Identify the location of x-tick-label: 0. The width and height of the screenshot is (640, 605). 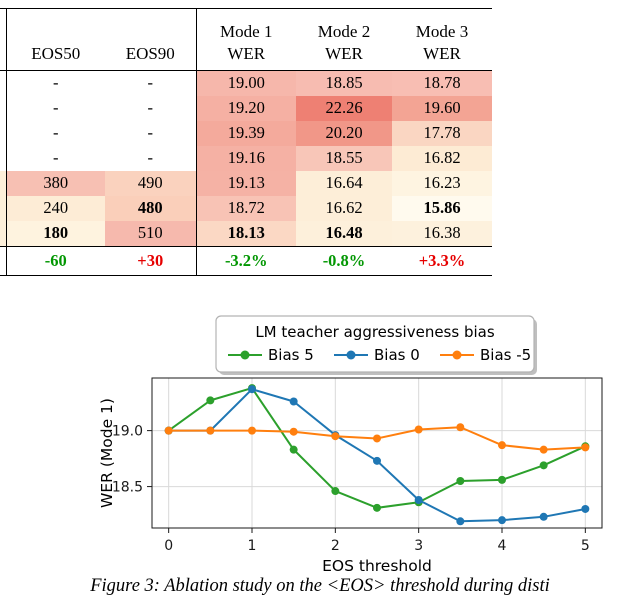
(168, 546).